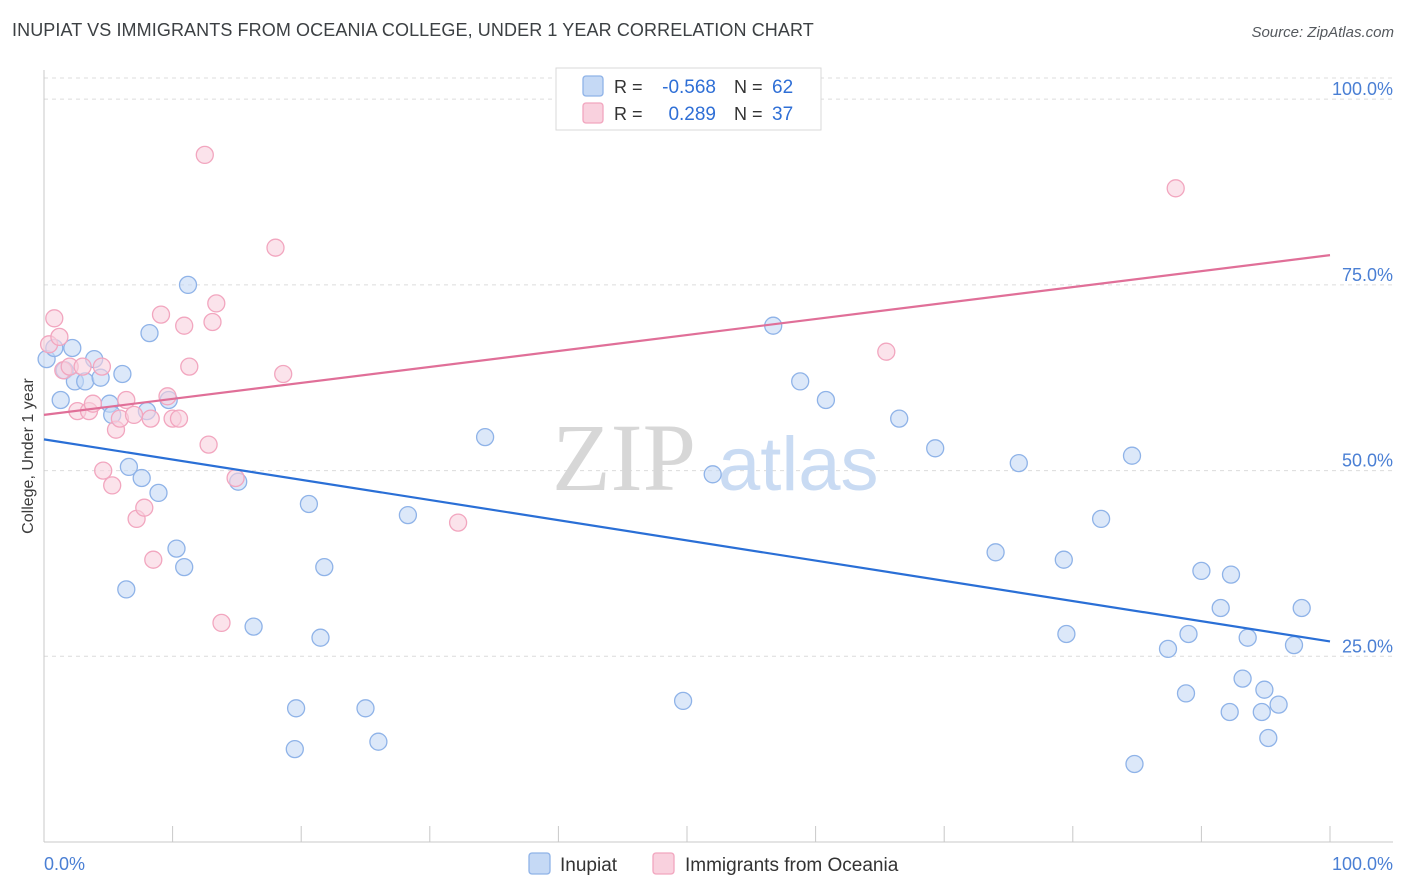 The width and height of the screenshot is (1406, 892). What do you see at coordinates (792, 865) in the screenshot?
I see `legend-label-oceania: Immigrants from Oceania` at bounding box center [792, 865].